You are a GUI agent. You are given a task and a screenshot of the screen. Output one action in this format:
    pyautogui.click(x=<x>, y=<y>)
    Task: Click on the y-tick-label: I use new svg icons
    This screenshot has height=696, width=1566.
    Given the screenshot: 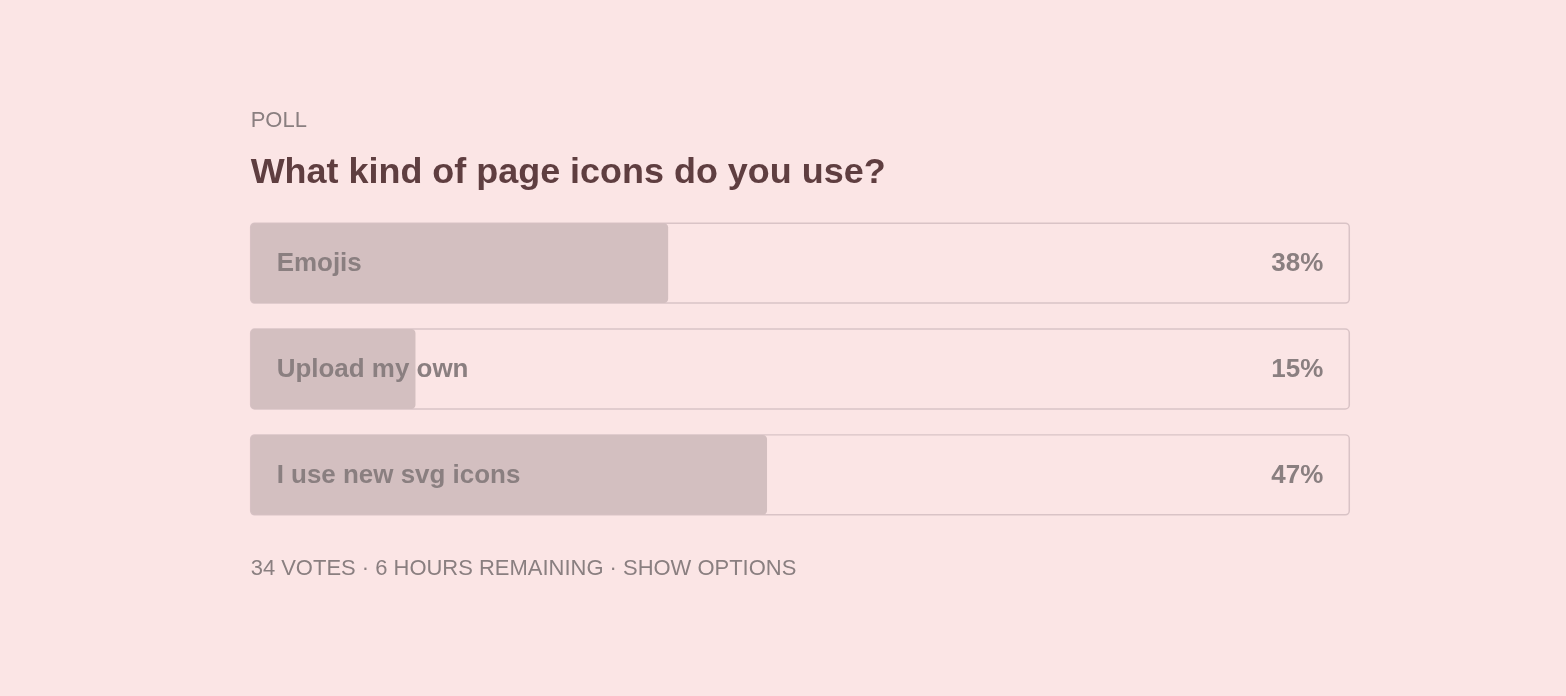 What is the action you would take?
    pyautogui.click(x=398, y=473)
    